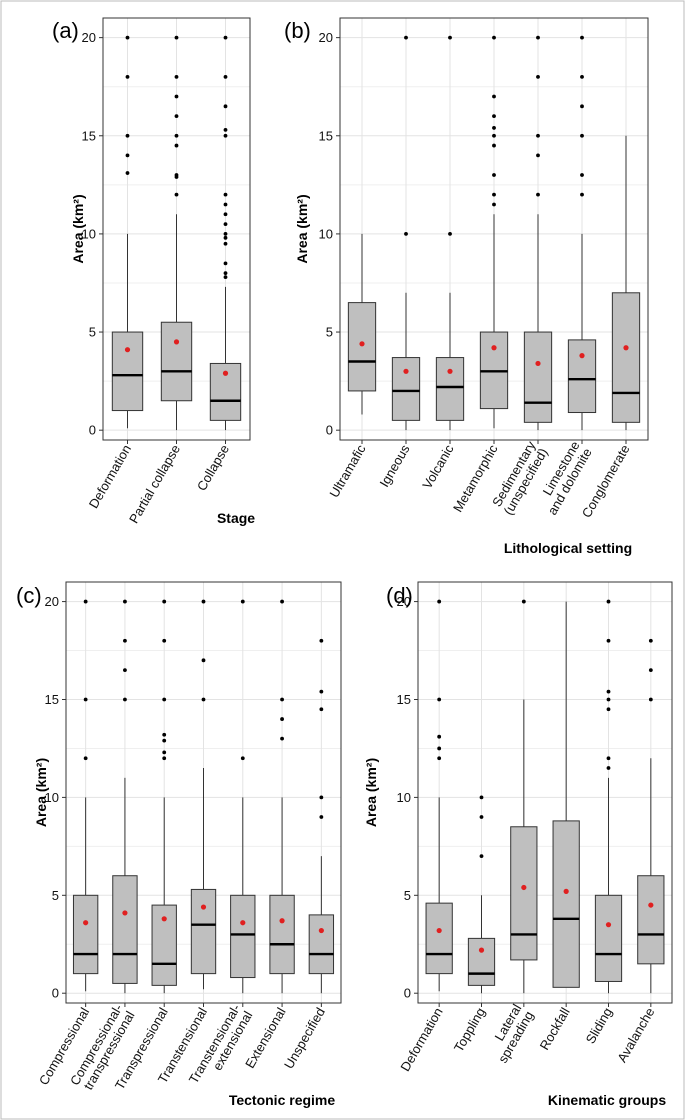 Image resolution: width=685 pixels, height=1120 pixels. Describe the element at coordinates (65, 30) in the screenshot. I see `panel-label: (a)` at that location.